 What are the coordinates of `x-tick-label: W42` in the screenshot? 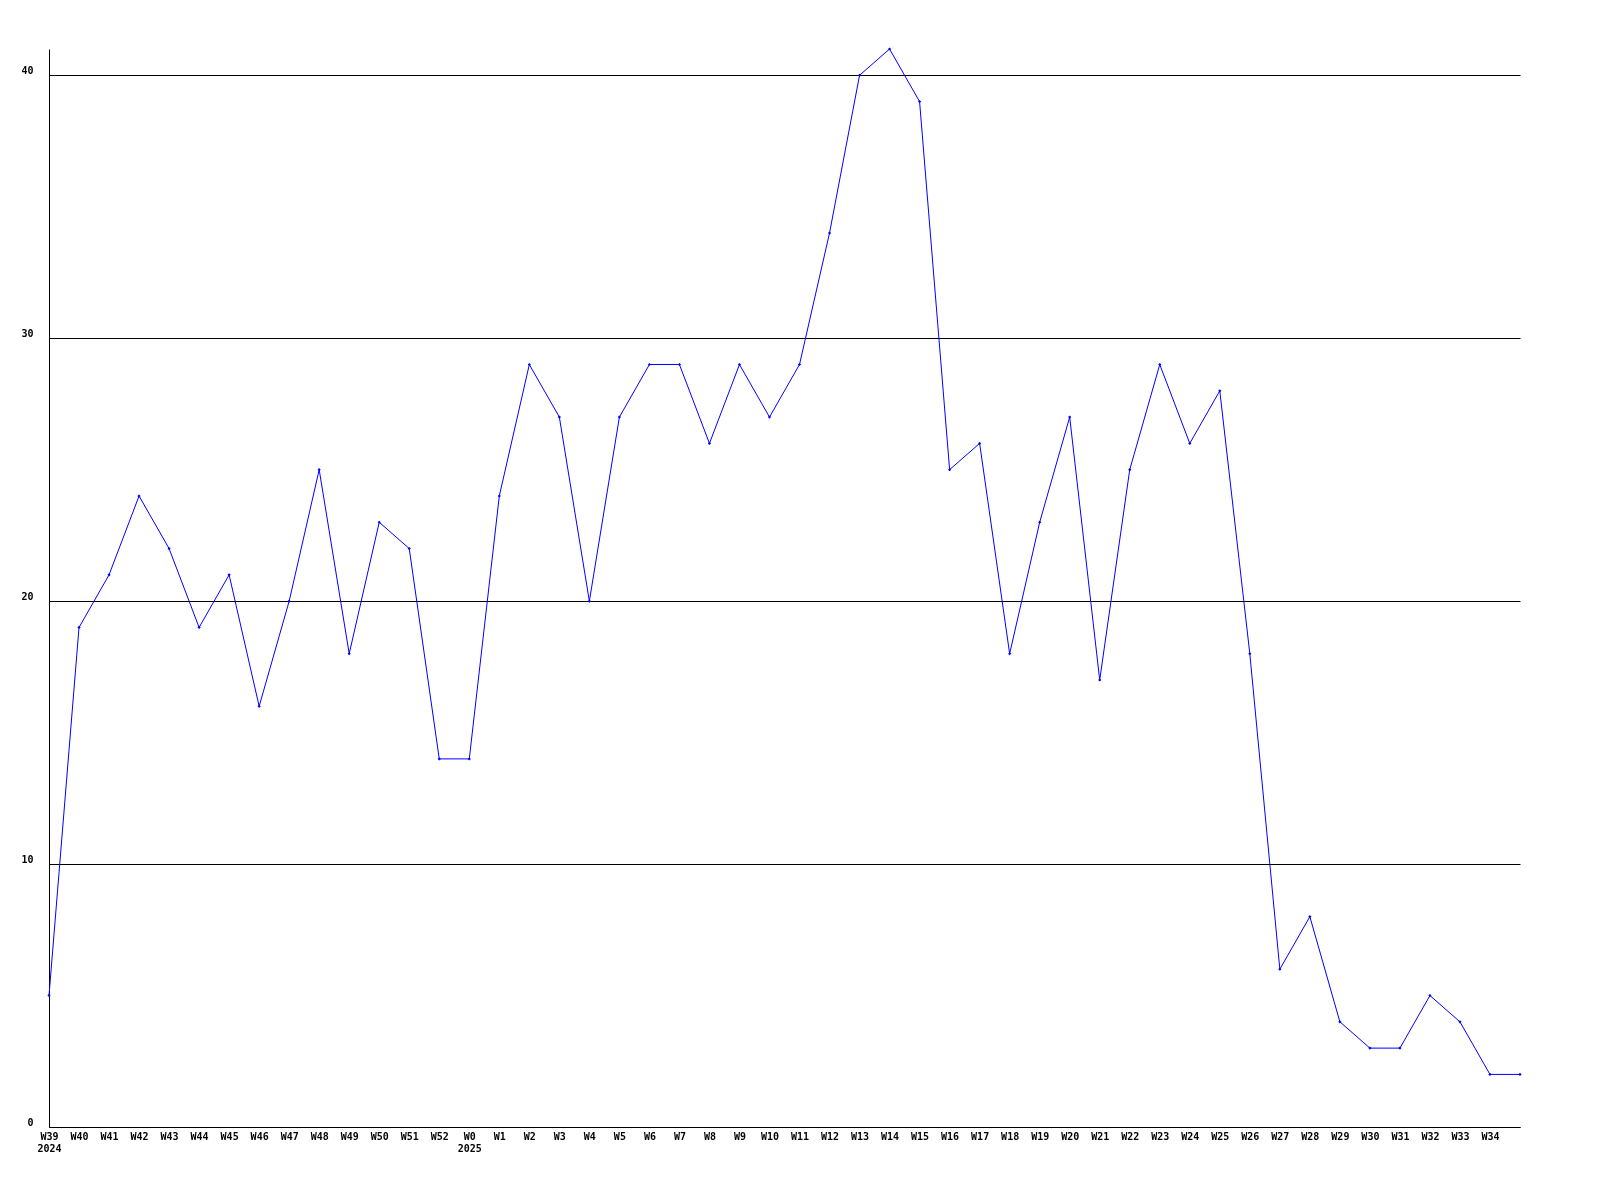 It's located at (139, 1136).